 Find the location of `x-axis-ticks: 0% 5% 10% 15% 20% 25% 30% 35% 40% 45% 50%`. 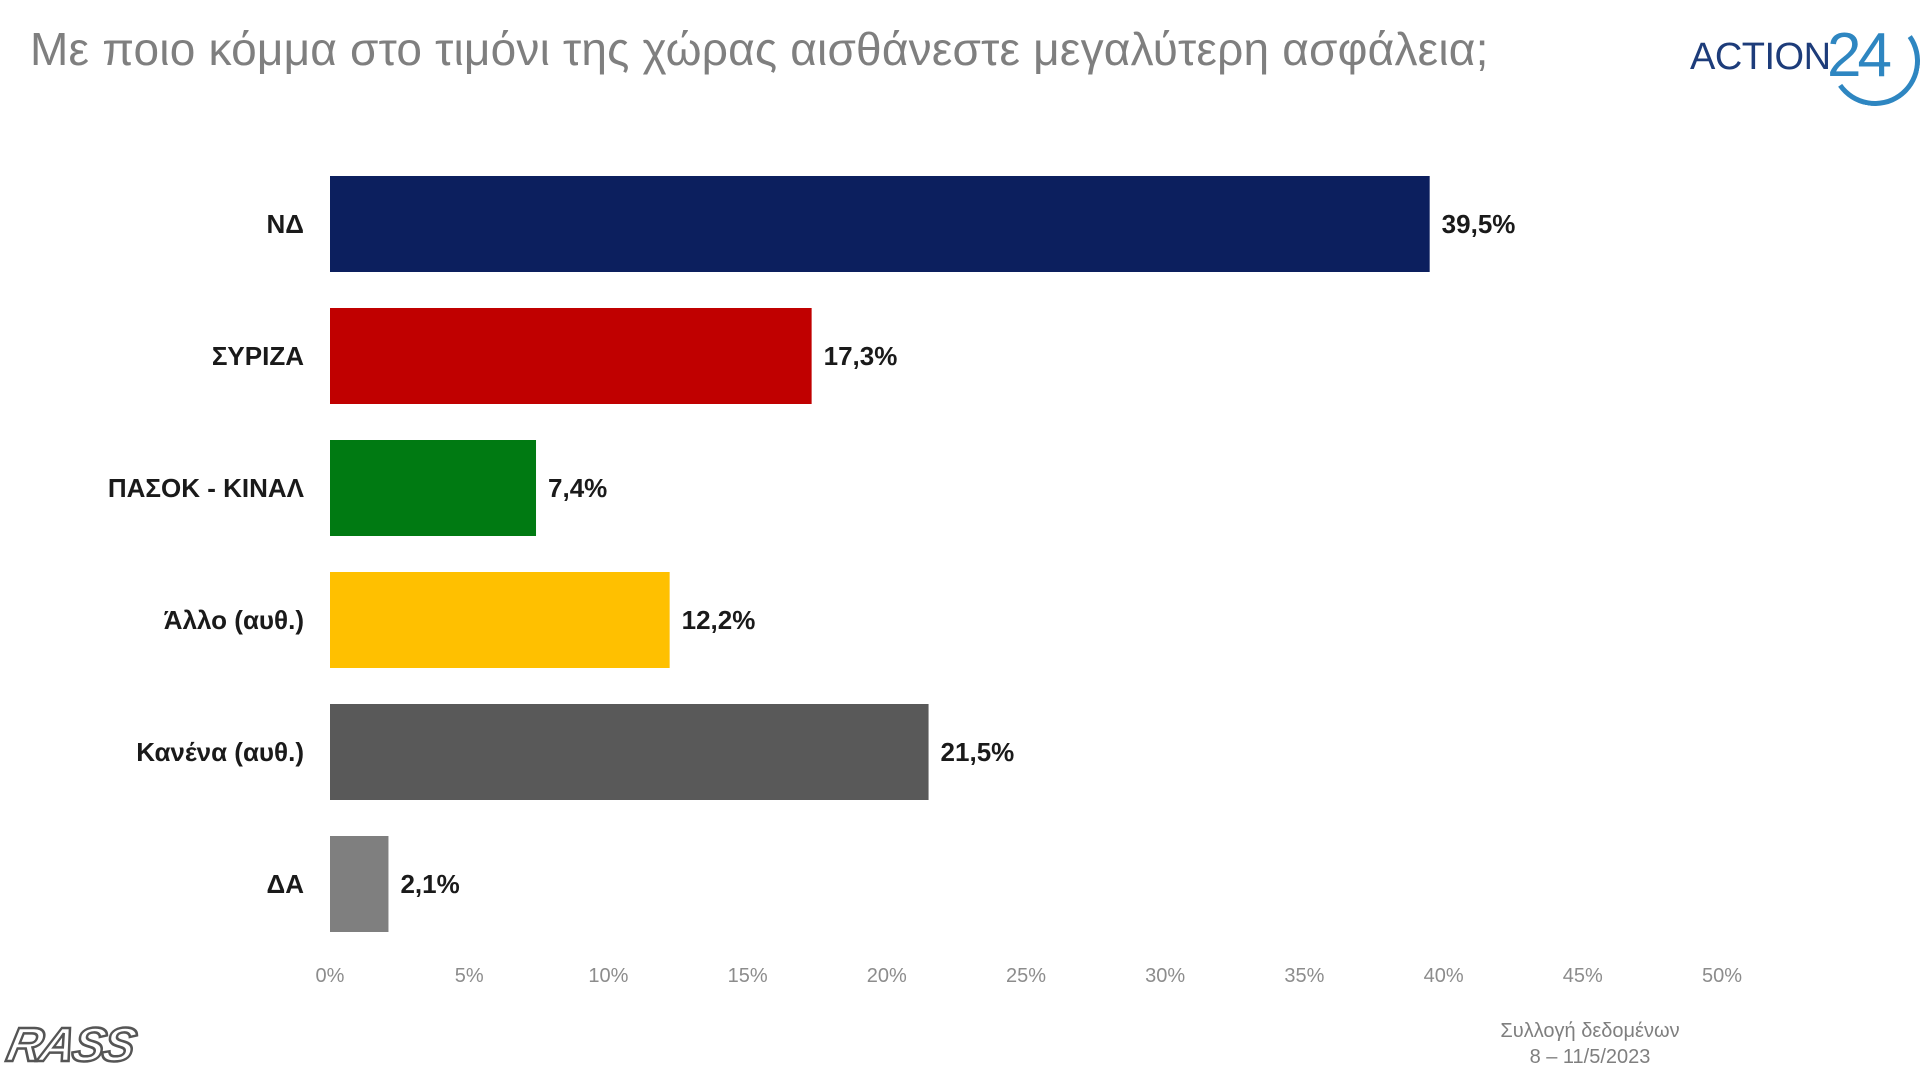

x-axis-ticks: 0% 5% 10% 15% 20% 25% 30% 35% 40% 45% 50% is located at coordinates (1029, 976).